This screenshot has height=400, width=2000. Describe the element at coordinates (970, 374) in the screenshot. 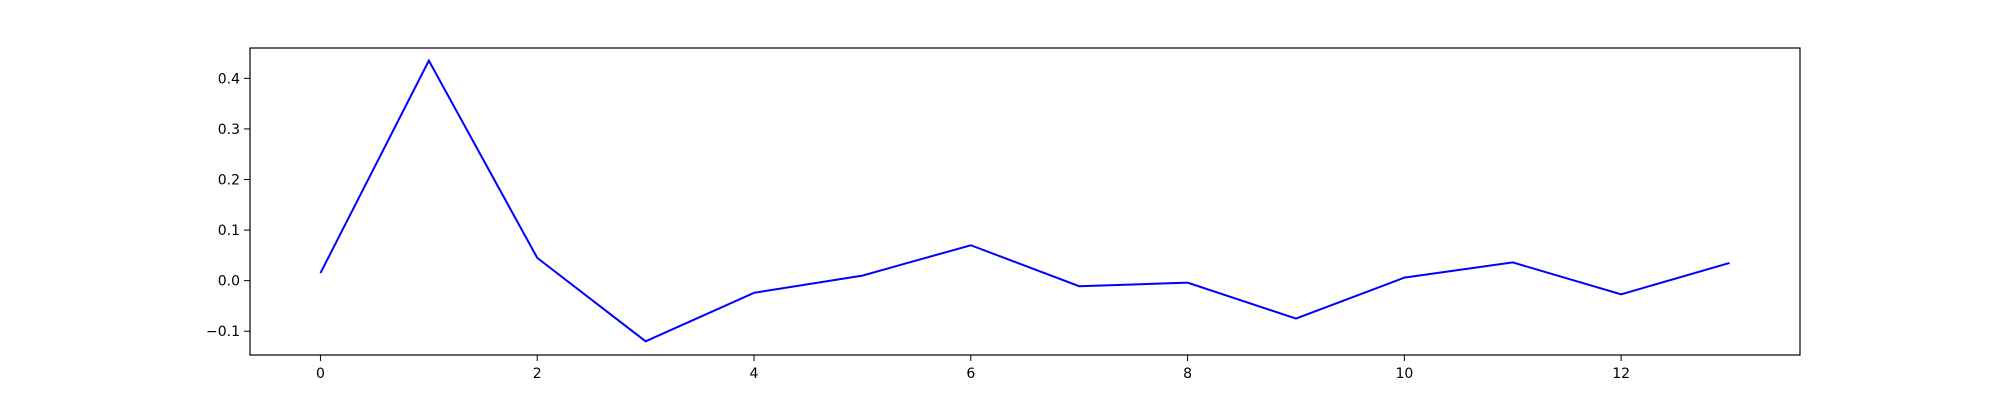

I see `x-tick-label: 6` at that location.